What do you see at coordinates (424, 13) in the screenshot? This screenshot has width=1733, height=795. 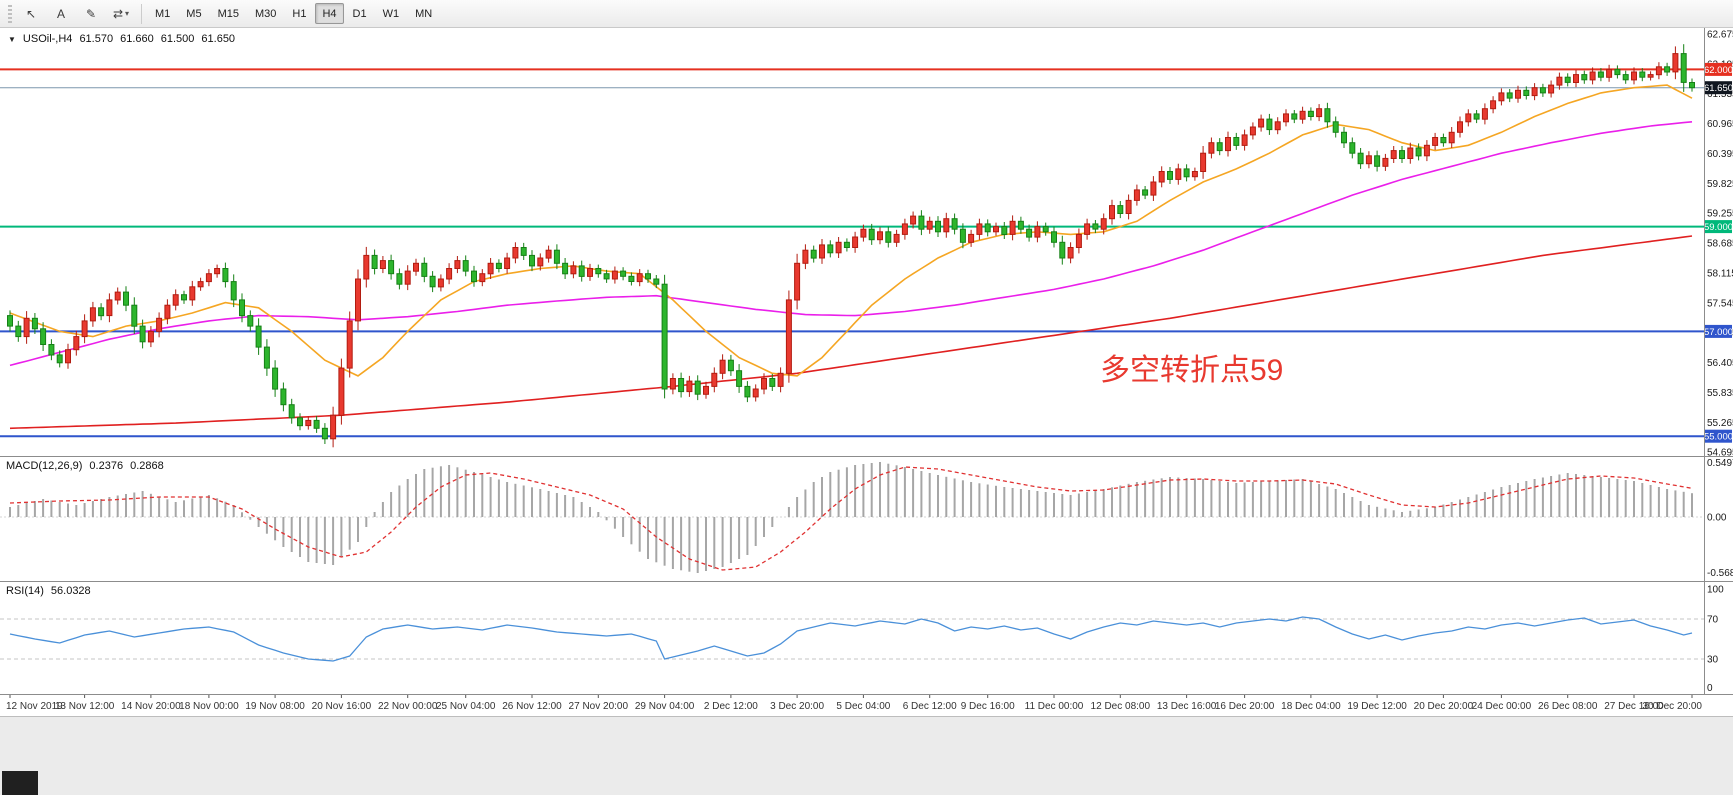 I see `timeframe-mn-button: MN` at bounding box center [424, 13].